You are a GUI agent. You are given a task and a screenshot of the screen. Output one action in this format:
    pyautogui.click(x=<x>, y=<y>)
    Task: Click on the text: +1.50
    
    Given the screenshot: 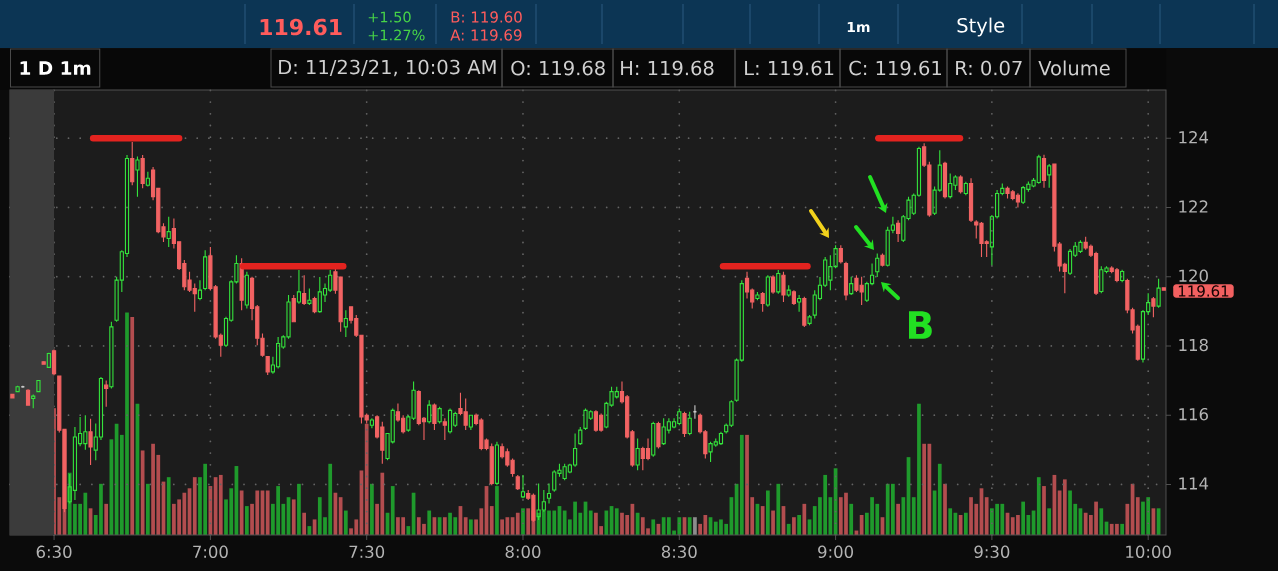 What is the action you would take?
    pyautogui.click(x=389, y=17)
    